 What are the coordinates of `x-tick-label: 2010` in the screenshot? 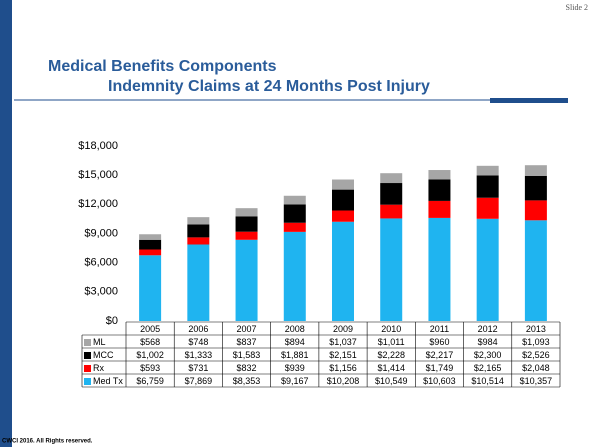 It's located at (391, 329).